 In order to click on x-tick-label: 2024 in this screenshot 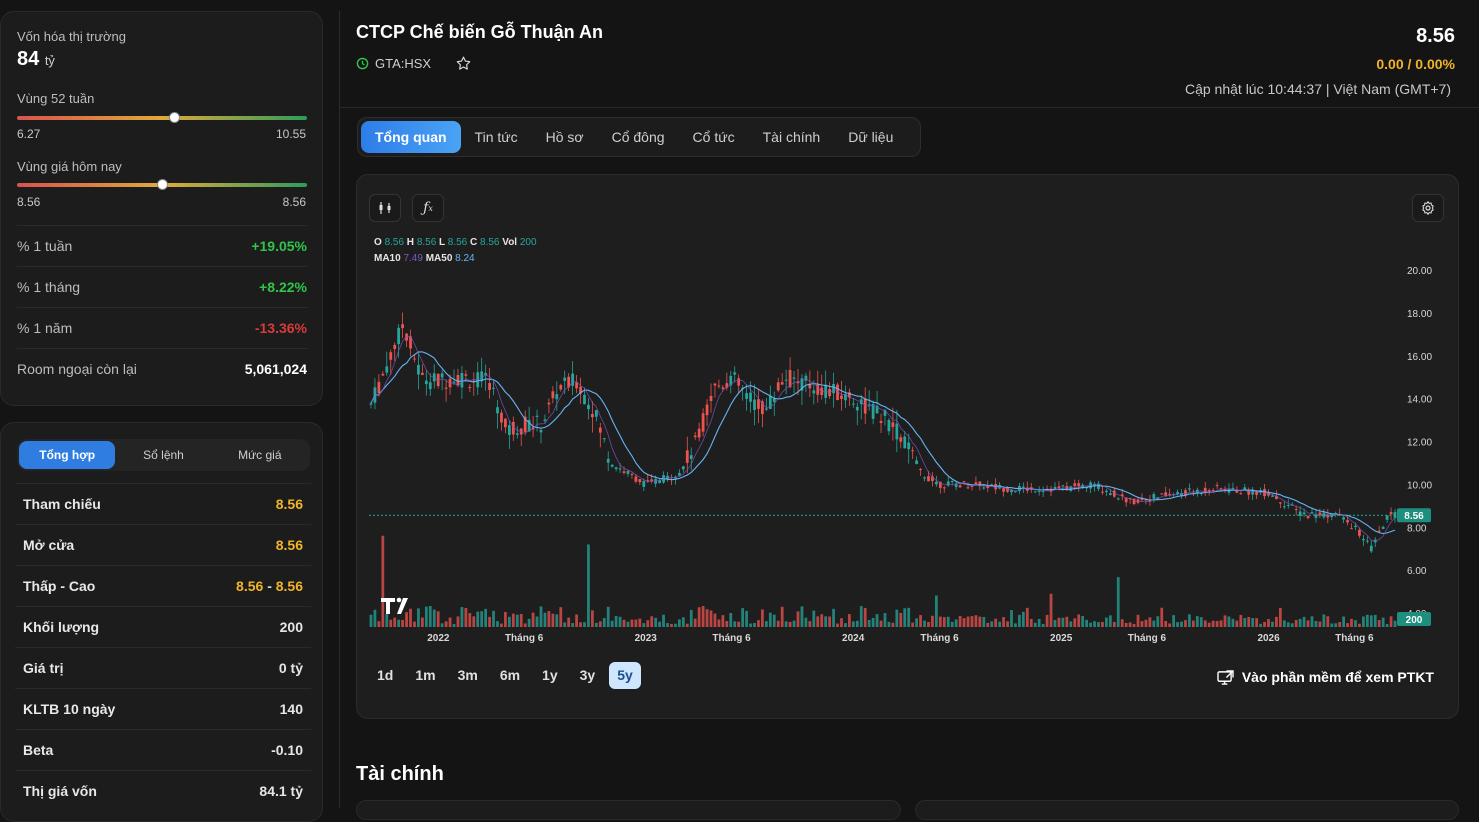, I will do `click(853, 638)`.